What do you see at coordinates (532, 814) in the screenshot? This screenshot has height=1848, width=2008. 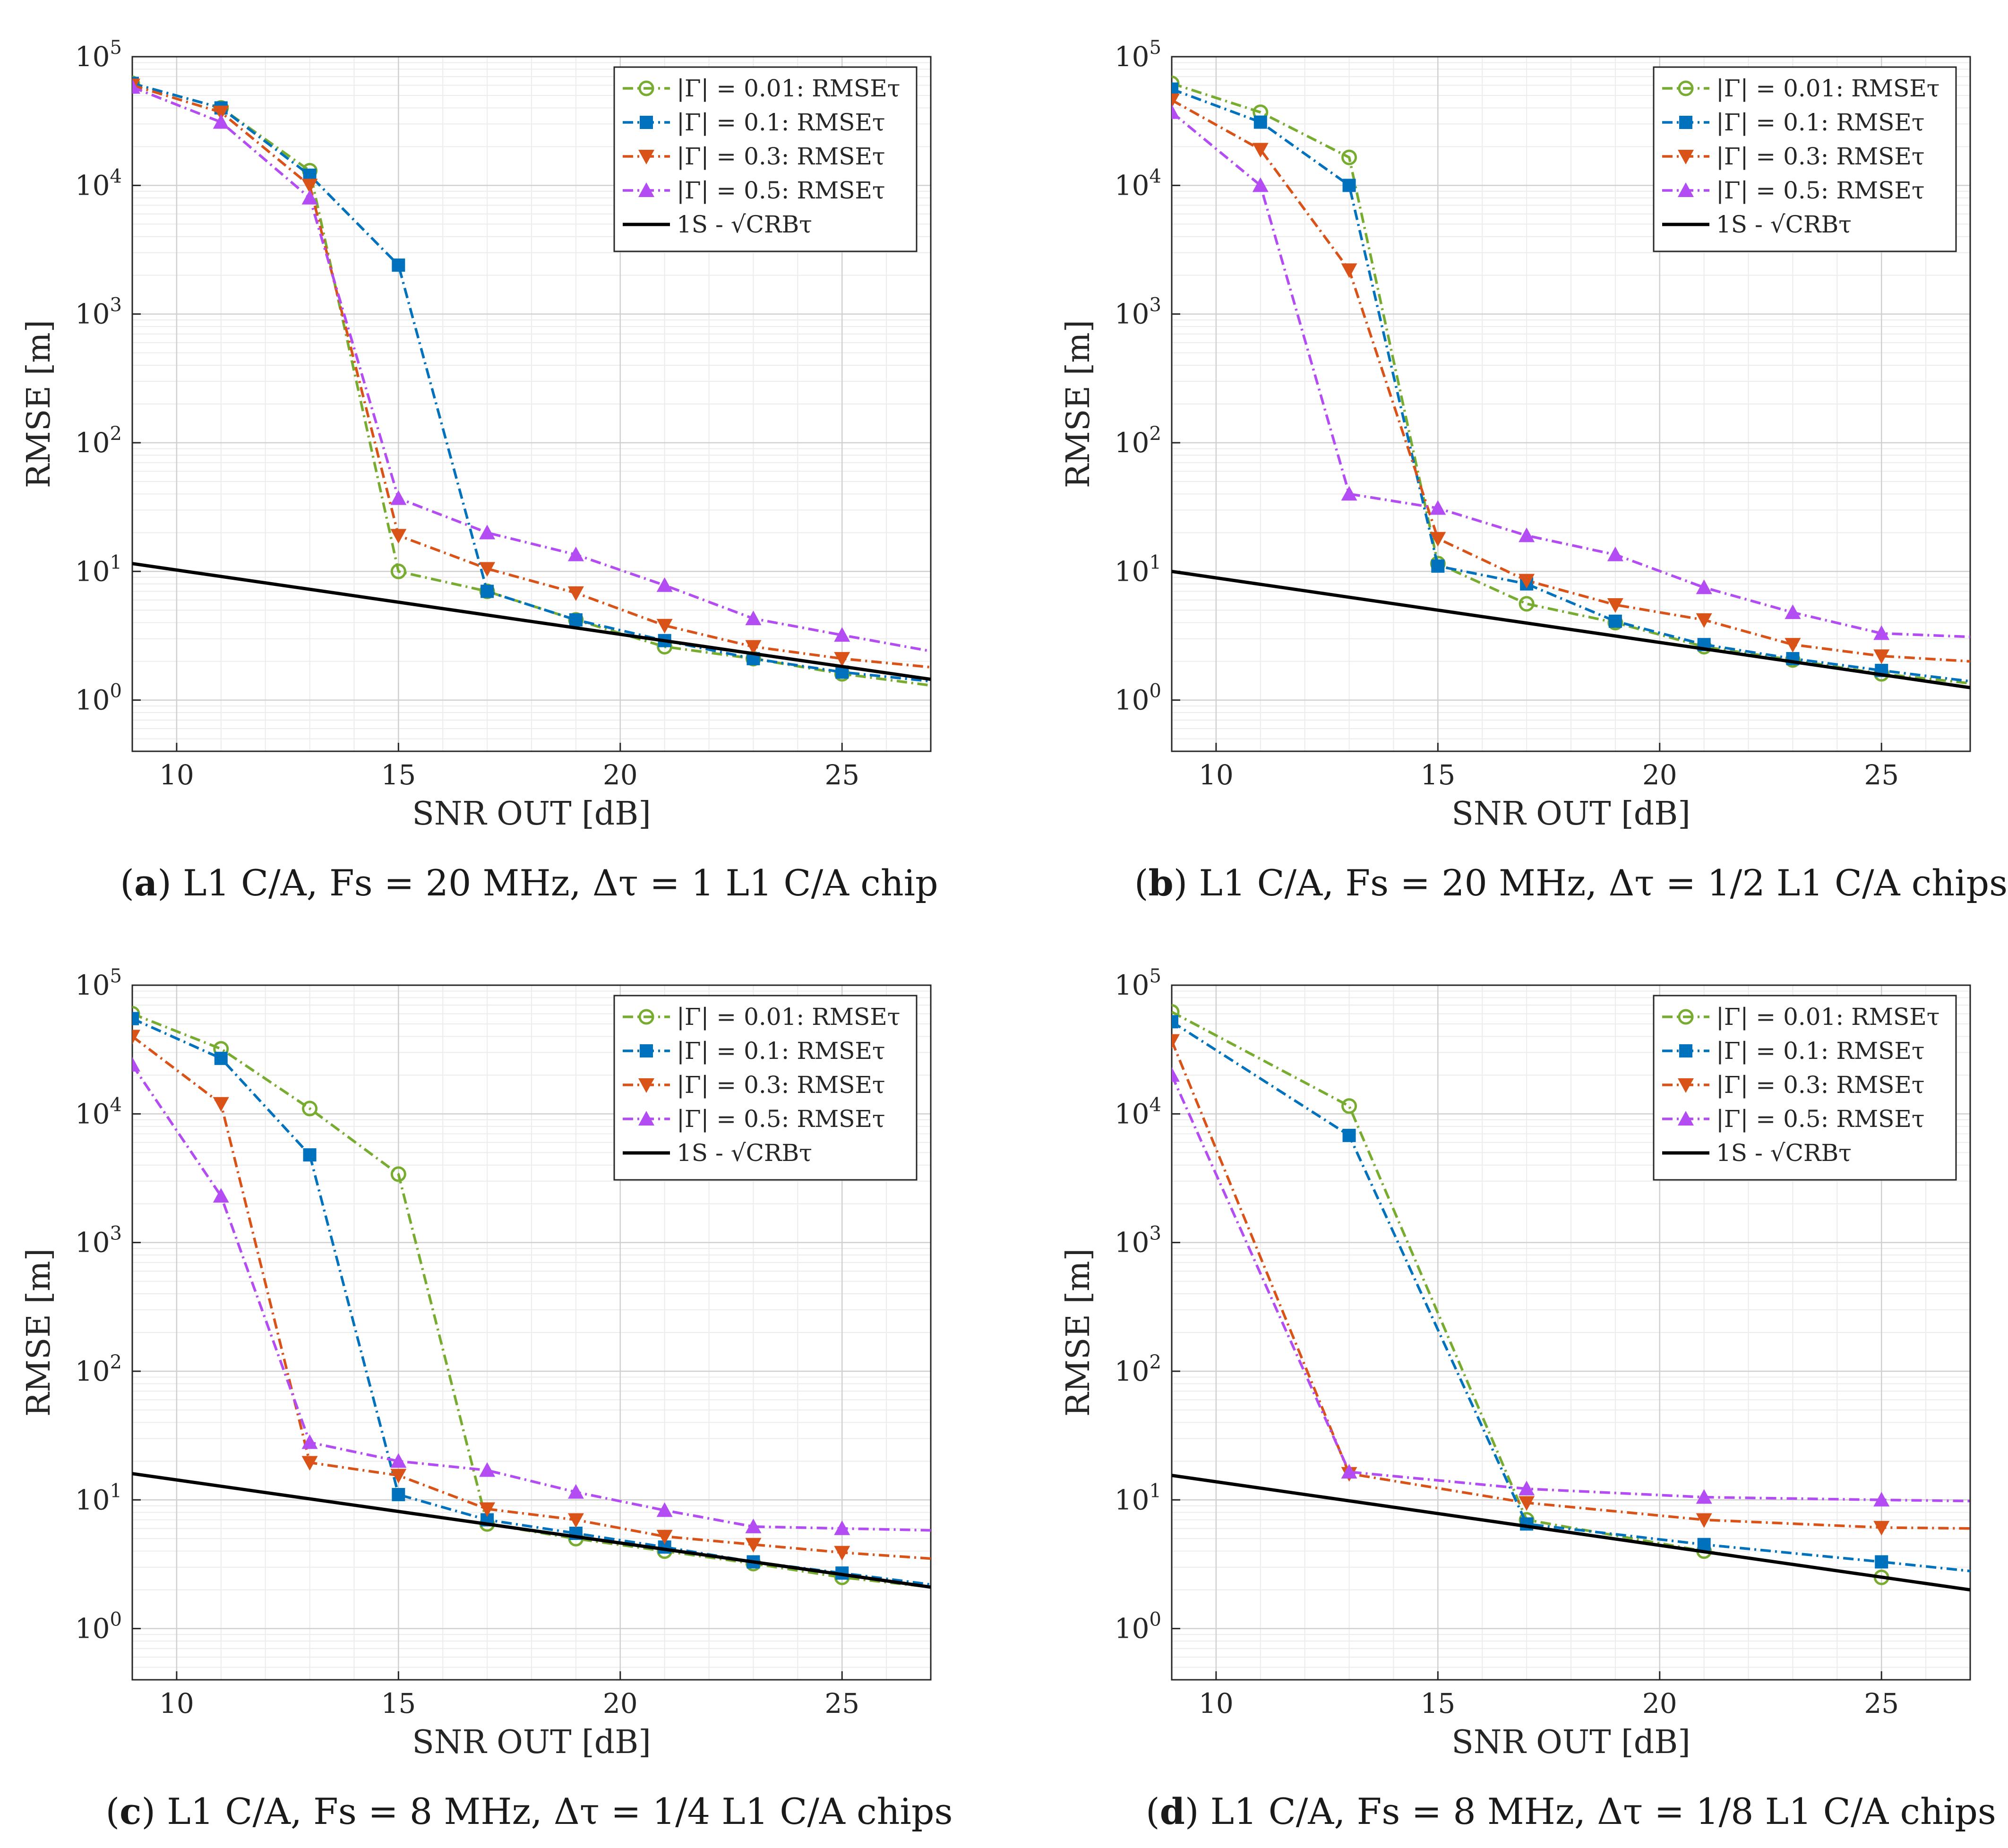 I see `x-axis-label: SNR OUT [dB]` at bounding box center [532, 814].